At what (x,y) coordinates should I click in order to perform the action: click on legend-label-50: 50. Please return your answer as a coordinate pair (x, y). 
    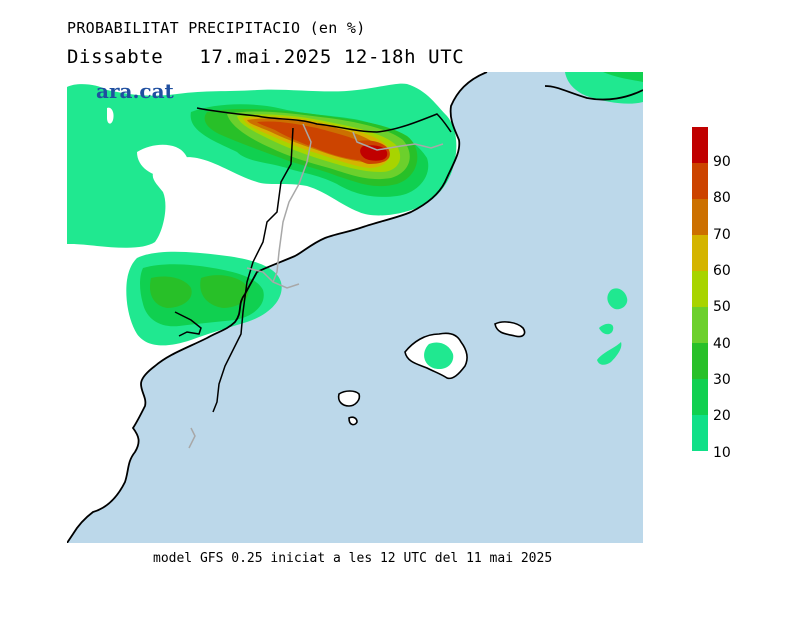
    Looking at the image, I should click on (722, 307).